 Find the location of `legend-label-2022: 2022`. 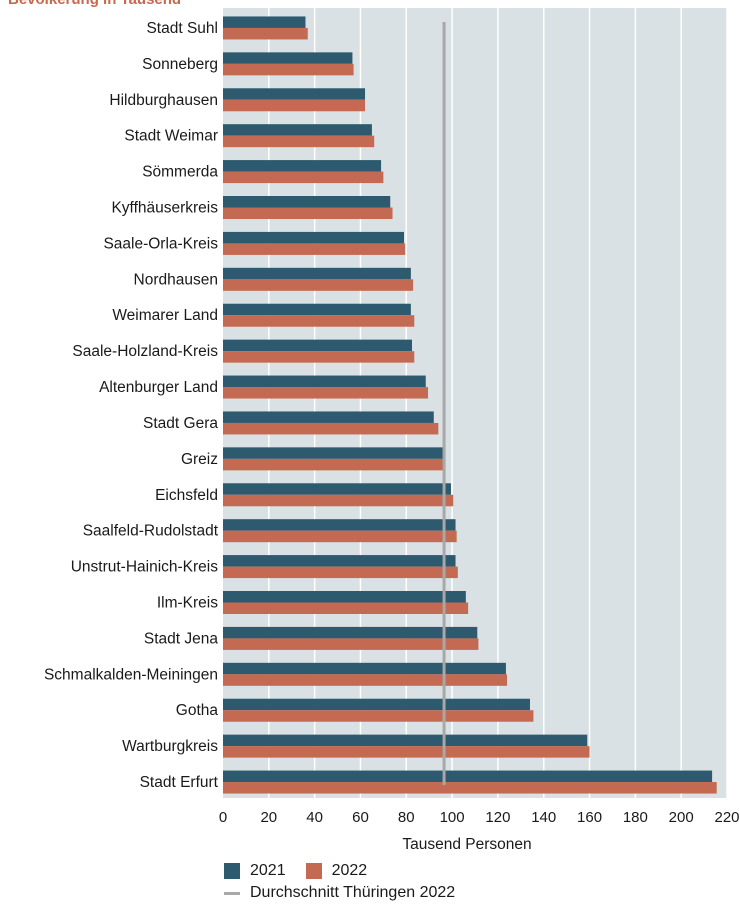

legend-label-2022: 2022 is located at coordinates (349, 870).